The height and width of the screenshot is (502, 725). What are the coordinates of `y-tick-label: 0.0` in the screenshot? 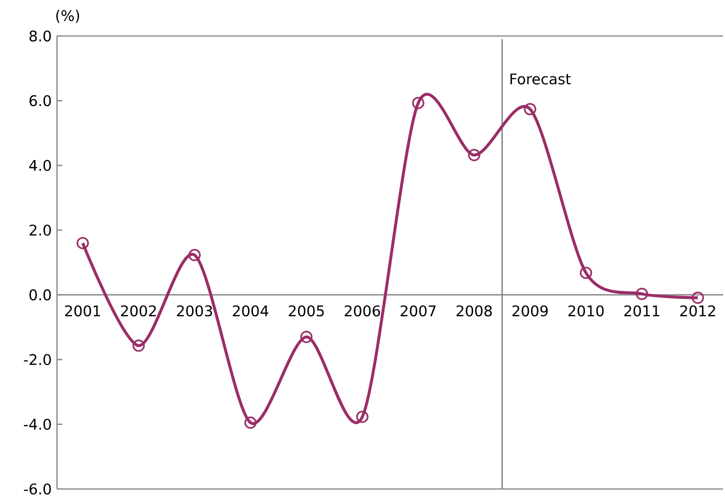 It's located at (40, 294).